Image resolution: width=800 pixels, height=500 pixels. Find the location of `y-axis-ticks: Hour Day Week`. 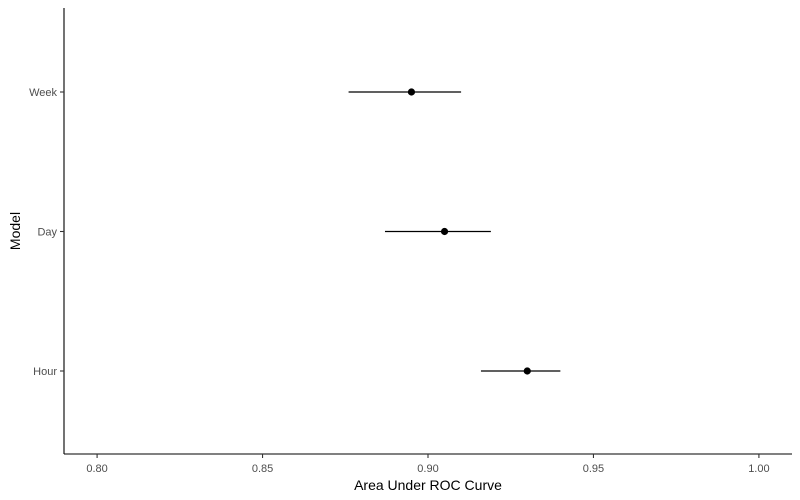

y-axis-ticks: Hour Day Week is located at coordinates (46, 232).